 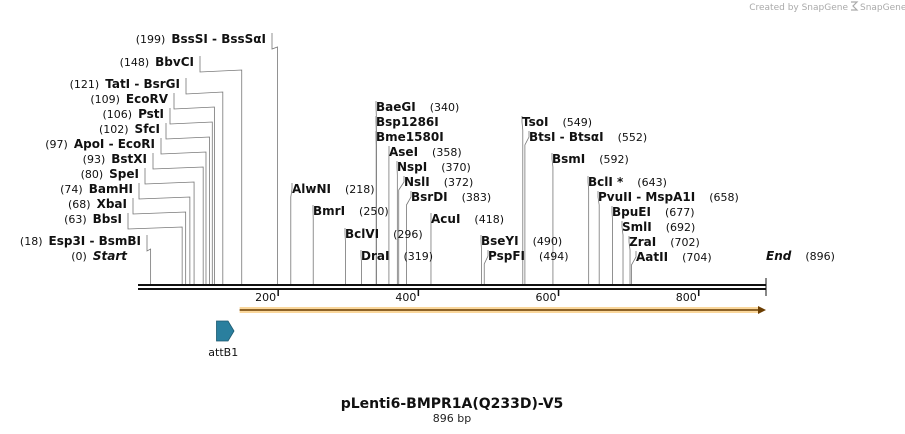 I want to click on site-position: (658), so click(x=724, y=197).